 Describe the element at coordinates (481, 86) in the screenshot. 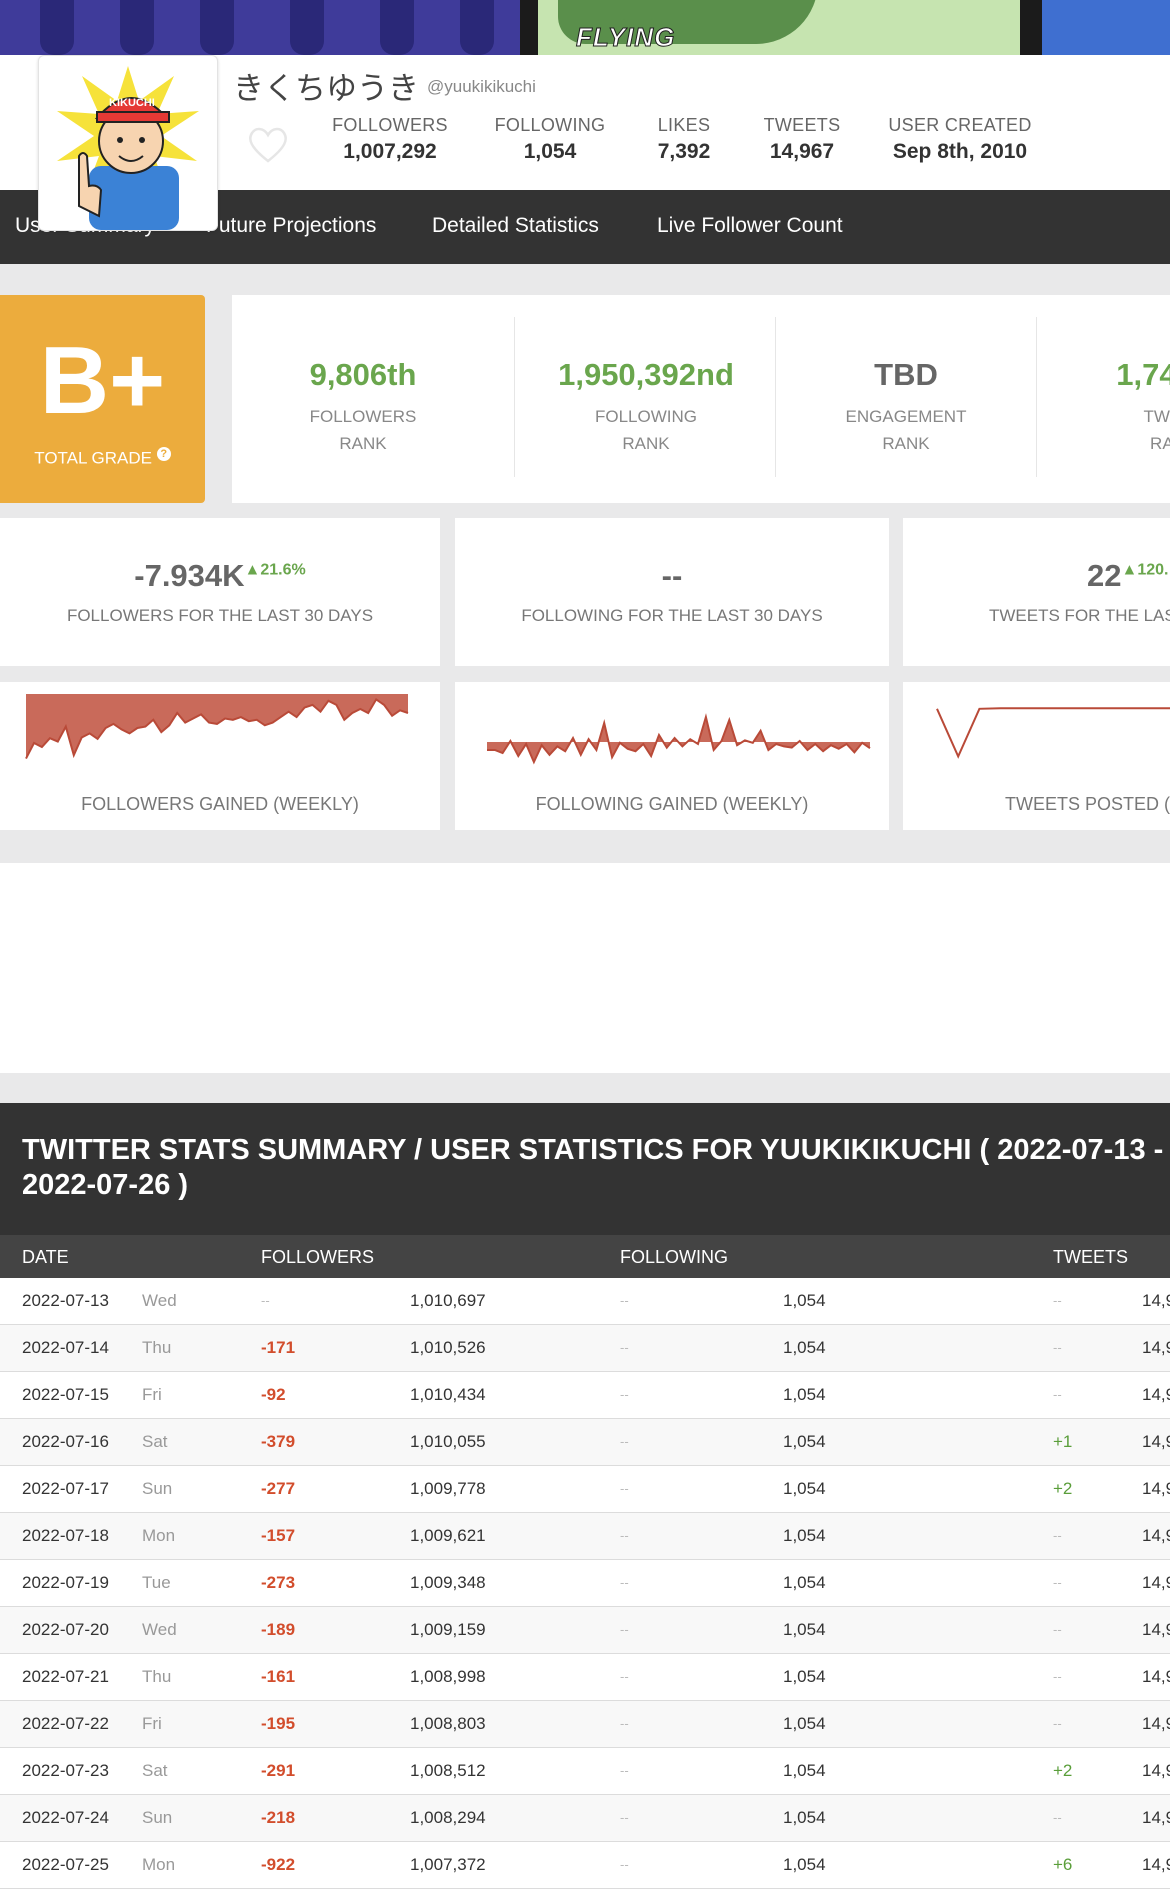

I see `profile-handle: @yuukikikuchi` at that location.